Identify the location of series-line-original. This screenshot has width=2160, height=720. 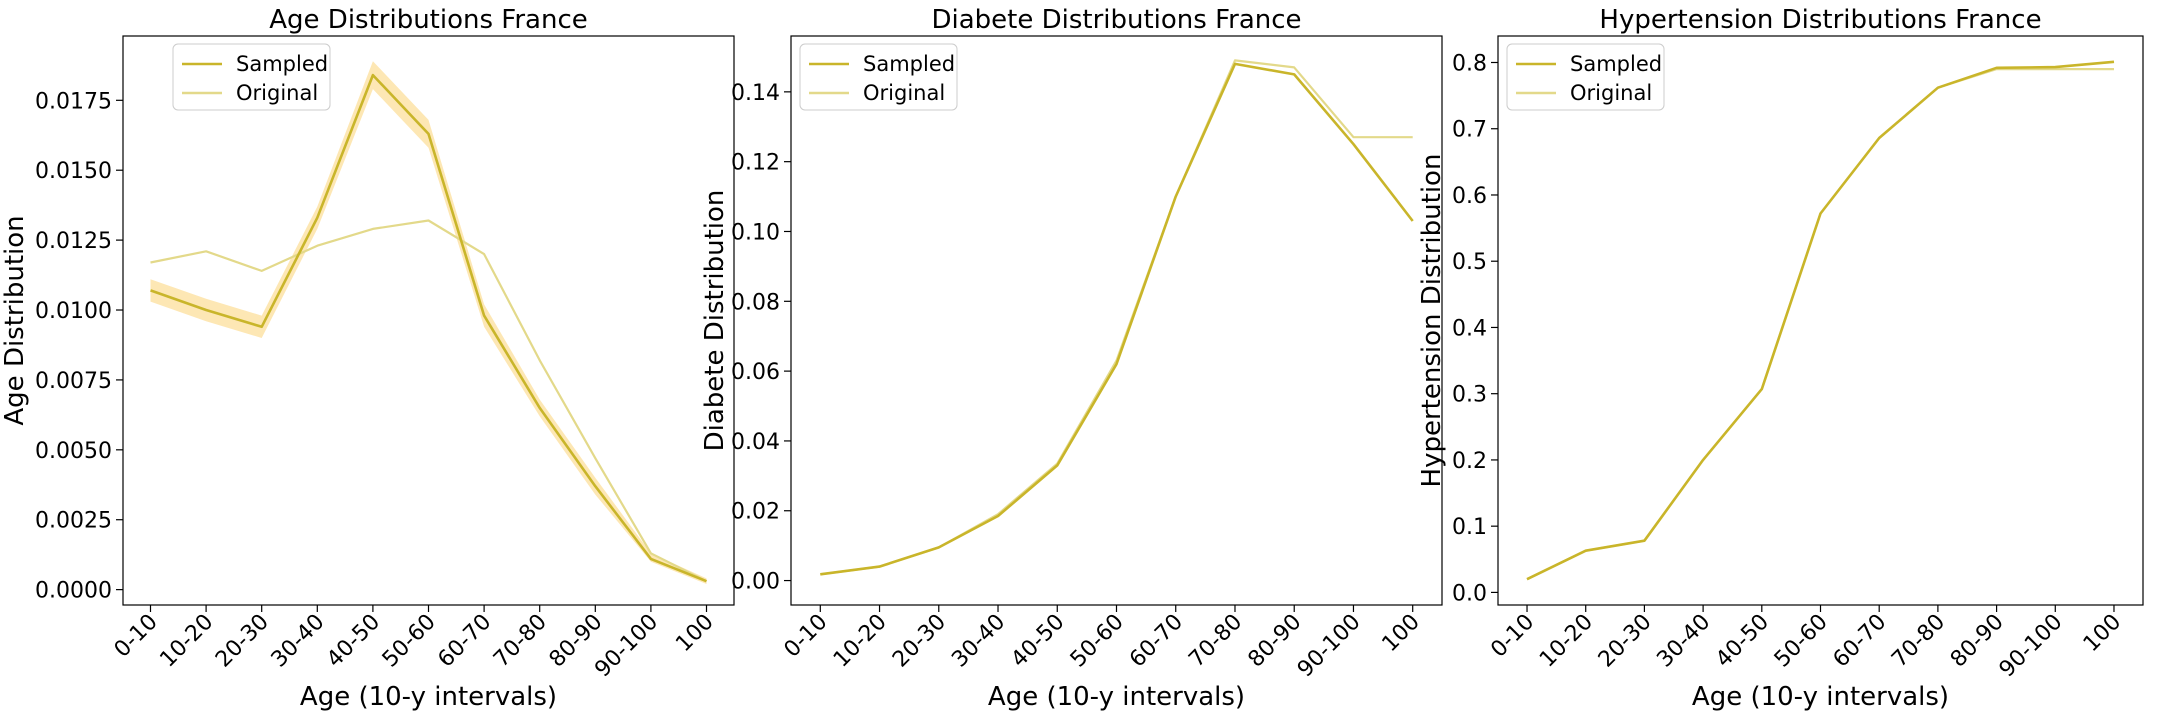
(428, 401).